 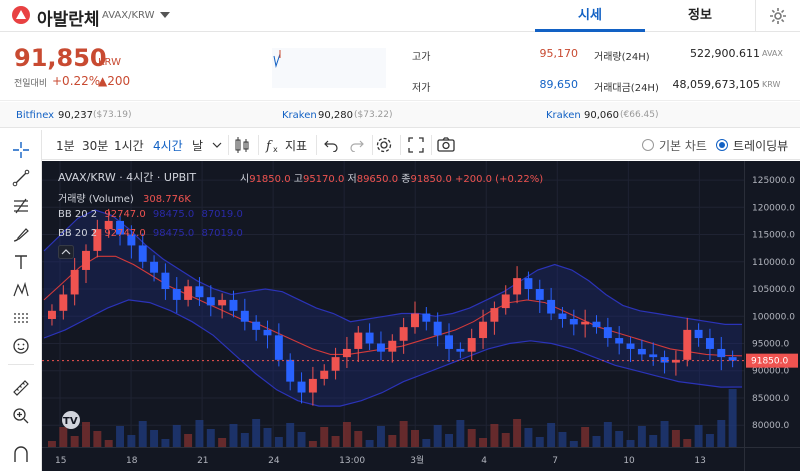 I want to click on emoji-icon, so click(x=21, y=346).